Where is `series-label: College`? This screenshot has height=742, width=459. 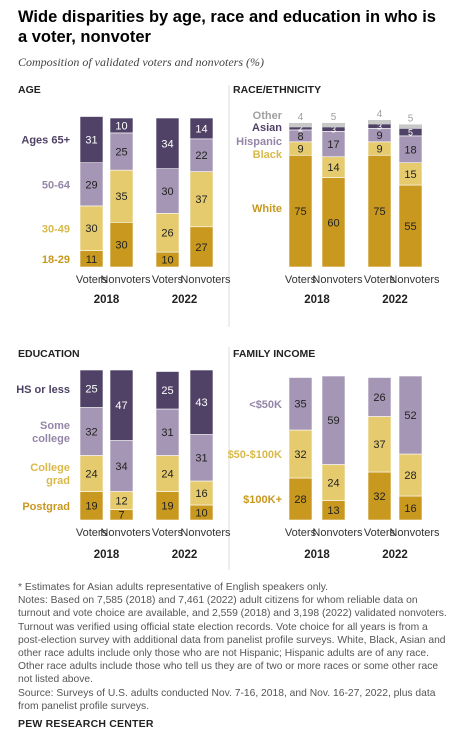
series-label: College is located at coordinates (50, 468).